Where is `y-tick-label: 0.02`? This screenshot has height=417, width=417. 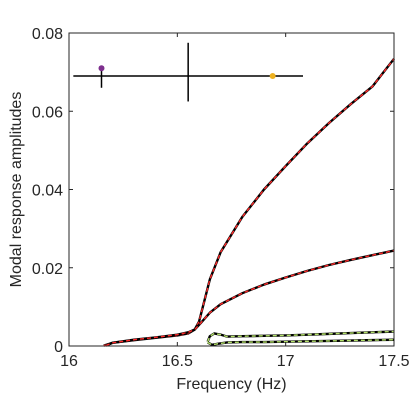 y-tick-label: 0.02 is located at coordinates (47, 269).